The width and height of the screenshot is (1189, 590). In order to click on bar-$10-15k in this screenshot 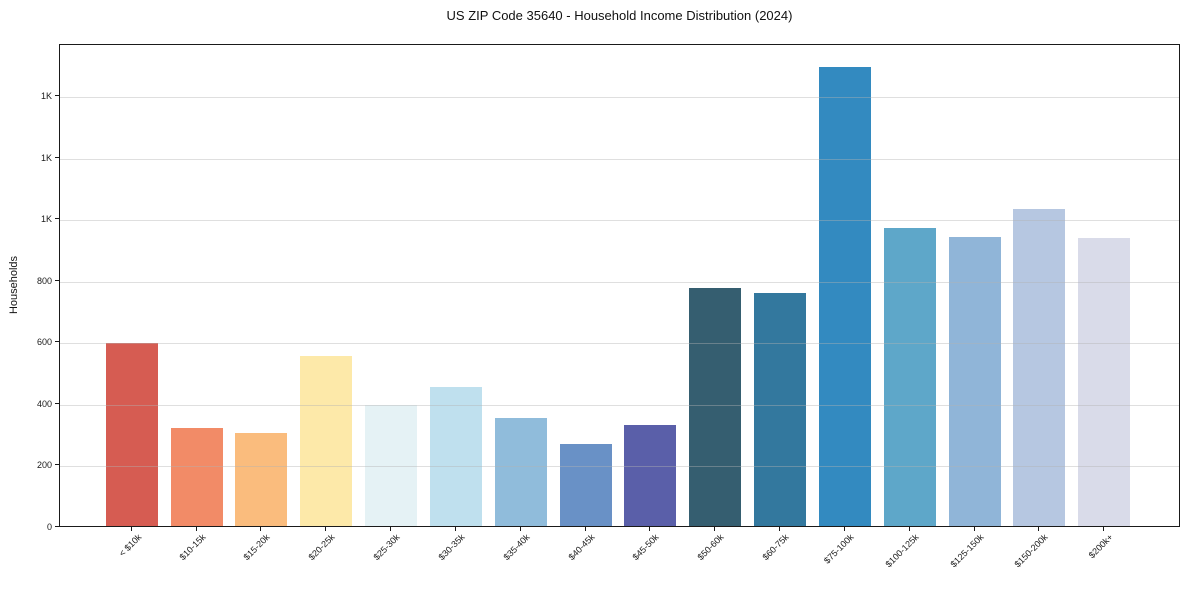, I will do `click(197, 477)`.